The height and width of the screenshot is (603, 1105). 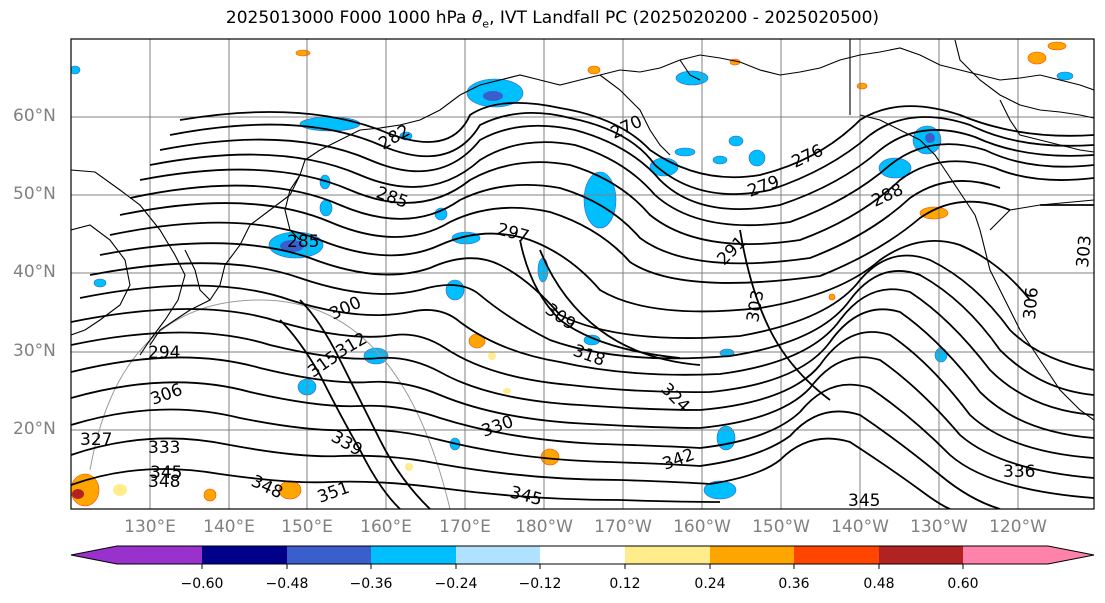 What do you see at coordinates (395, 138) in the screenshot?
I see `contour-label: 282` at bounding box center [395, 138].